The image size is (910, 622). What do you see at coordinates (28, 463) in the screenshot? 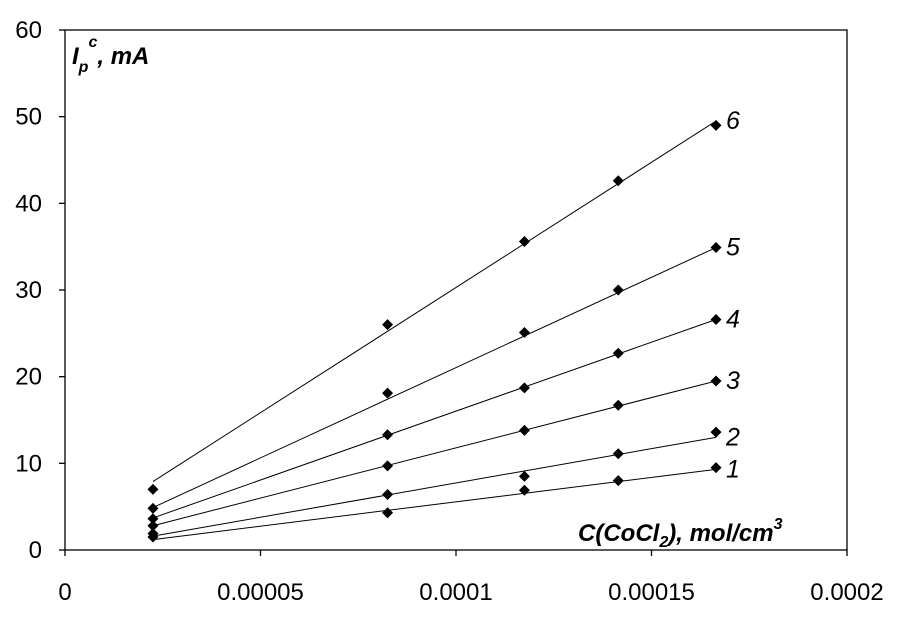
I see `y-tick-label: 10` at bounding box center [28, 463].